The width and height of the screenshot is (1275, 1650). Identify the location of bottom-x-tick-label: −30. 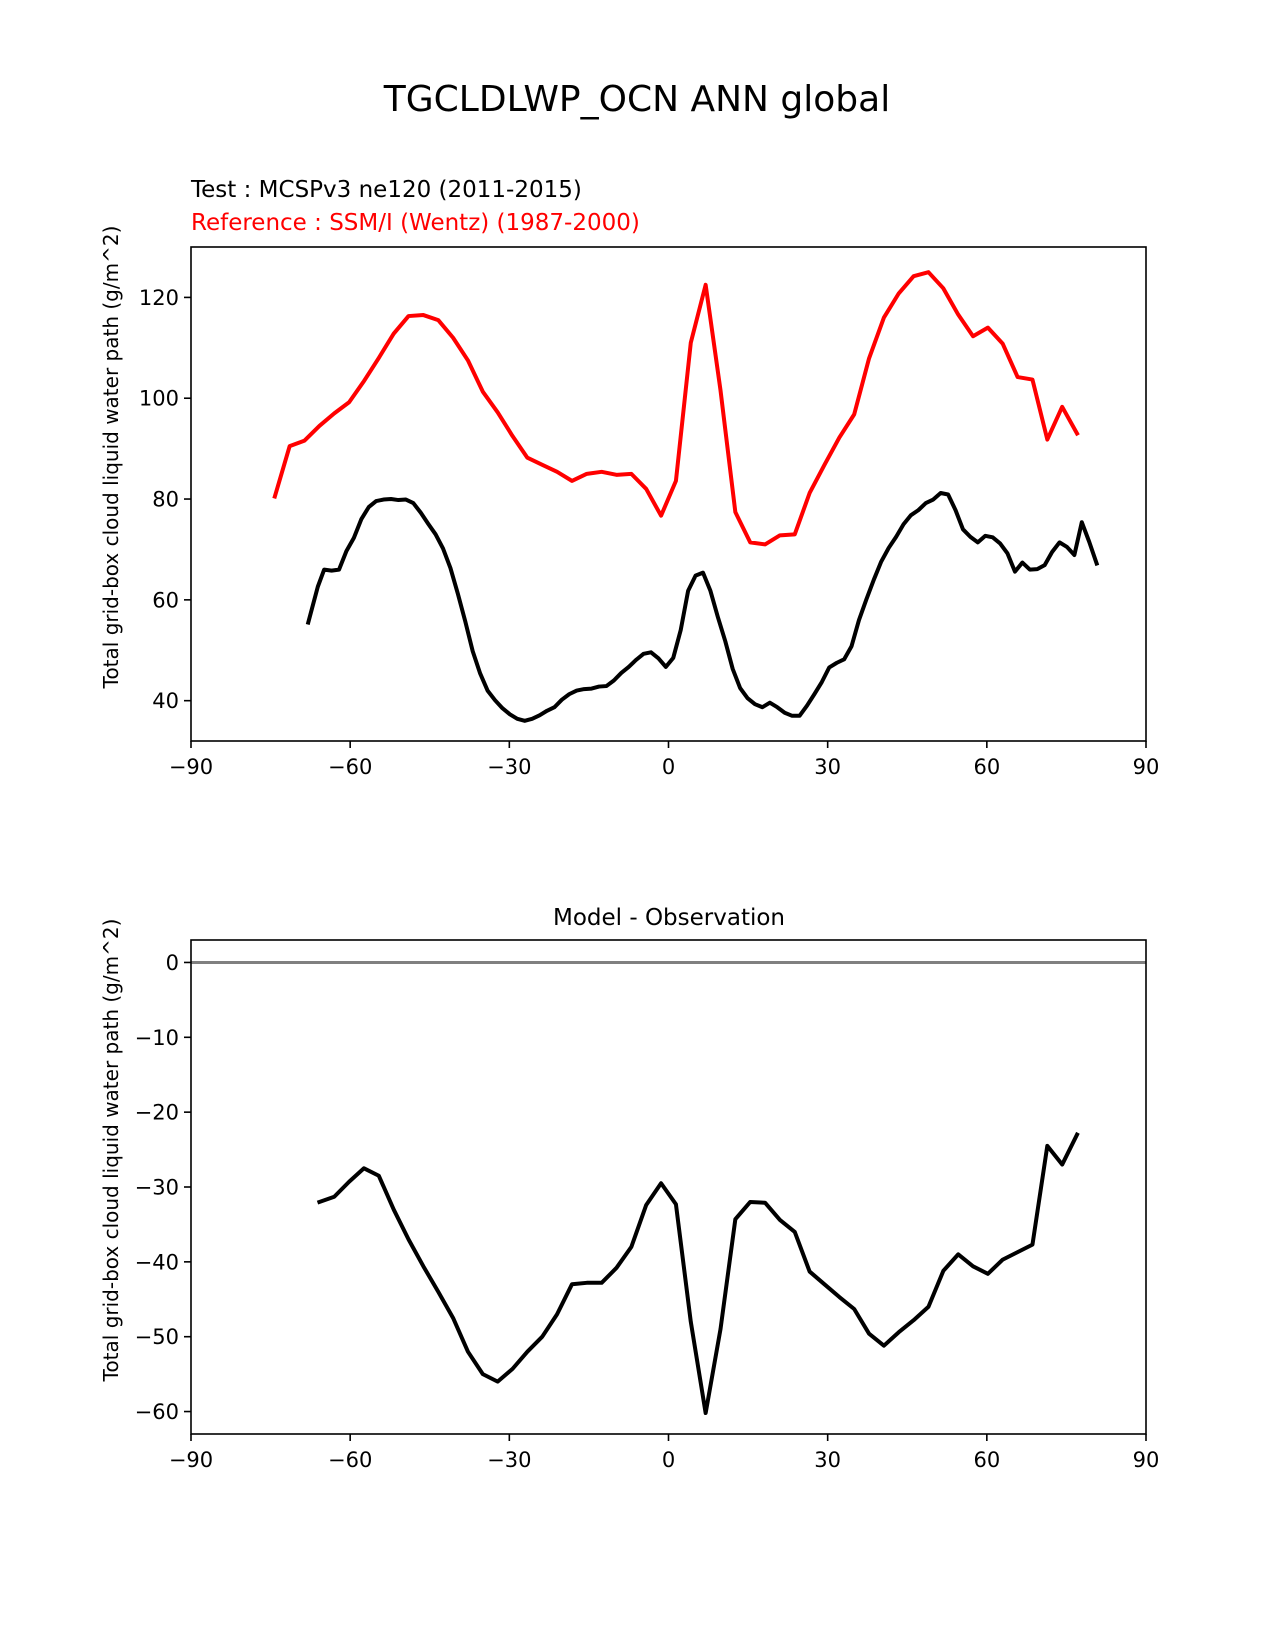
(509, 1460).